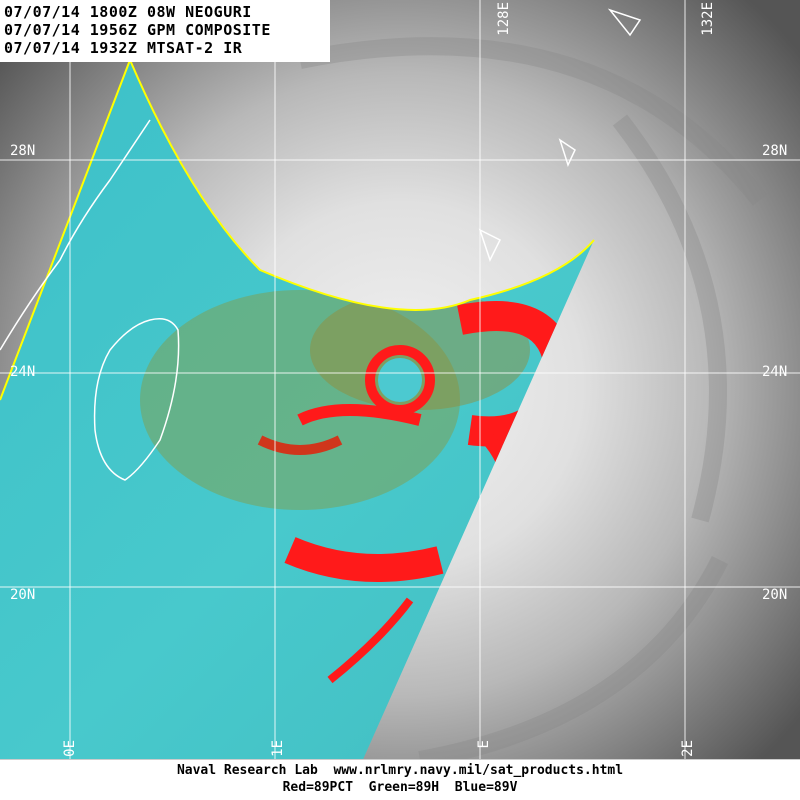 The width and height of the screenshot is (800, 800). Describe the element at coordinates (775, 151) in the screenshot. I see `lat-label-28n-right: 28N` at that location.